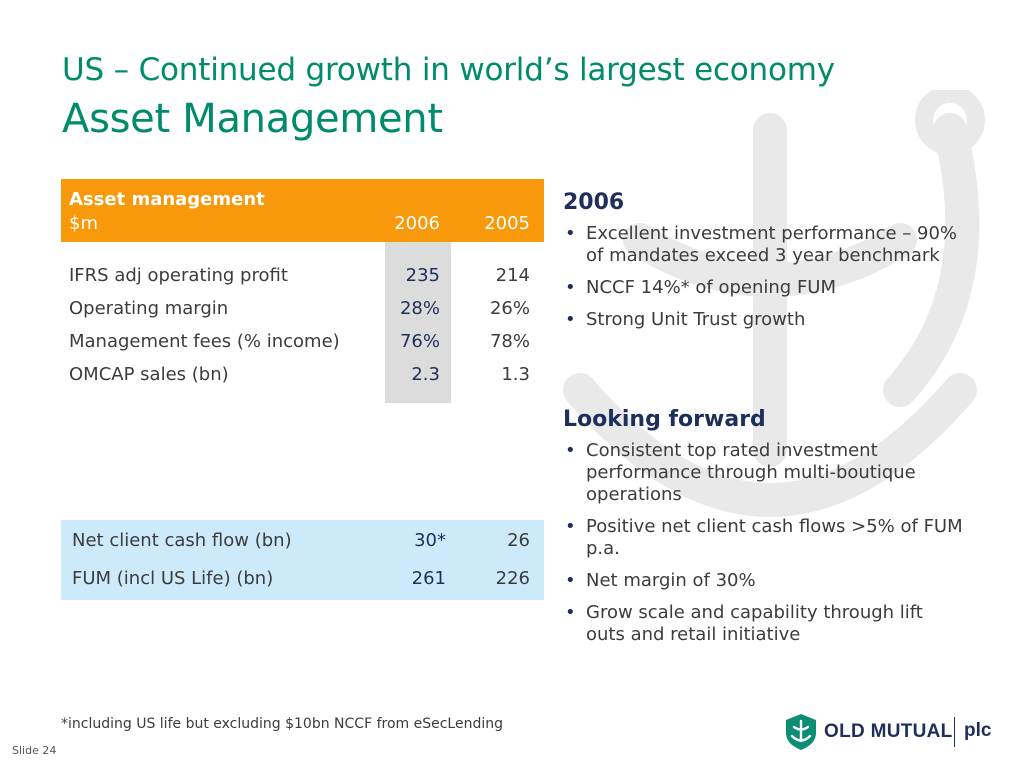  Describe the element at coordinates (518, 540) in the screenshot. I see `value-2005: 26` at that location.